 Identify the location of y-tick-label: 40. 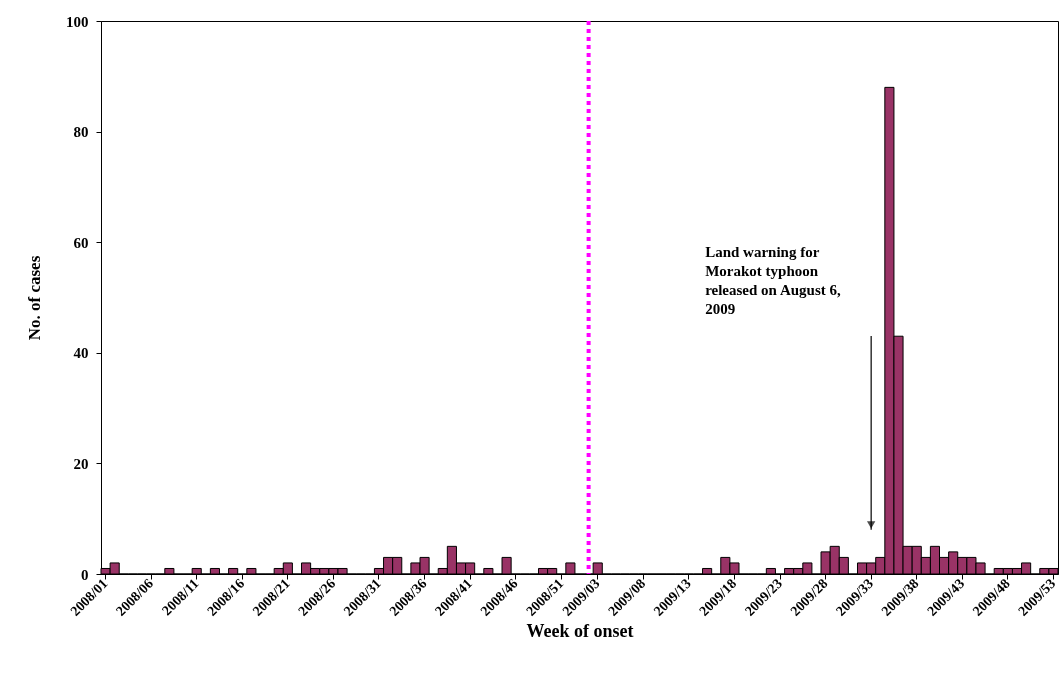
(81, 353).